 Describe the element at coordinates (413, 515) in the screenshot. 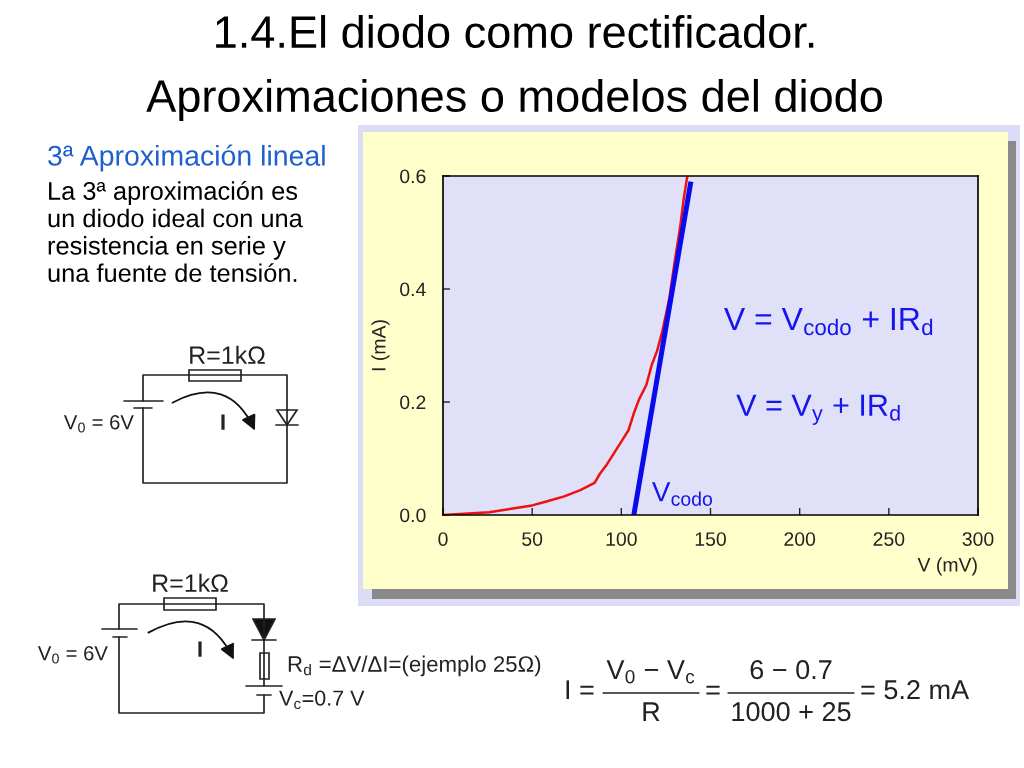

I see `y-tick-label: 0.0` at that location.